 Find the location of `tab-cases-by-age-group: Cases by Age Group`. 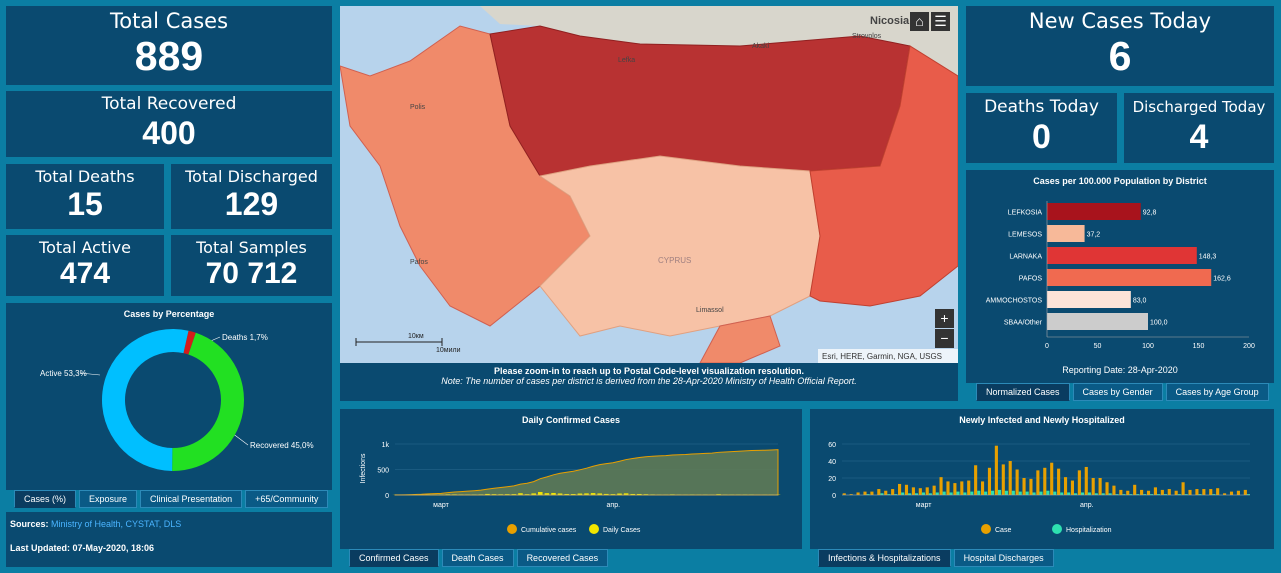

tab-cases-by-age-group: Cases by Age Group is located at coordinates (1217, 392).